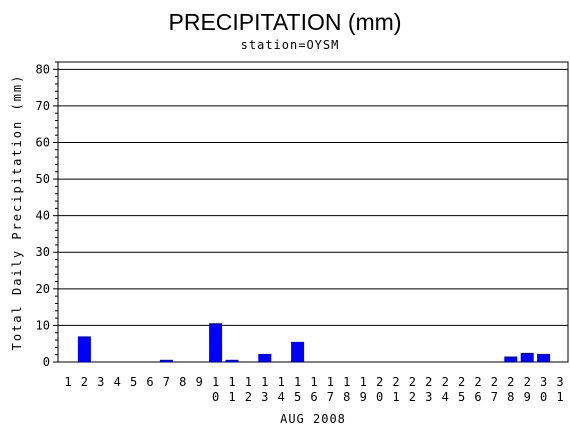 The image size is (570, 430). I want to click on y-tick-label: 60, so click(43, 142).